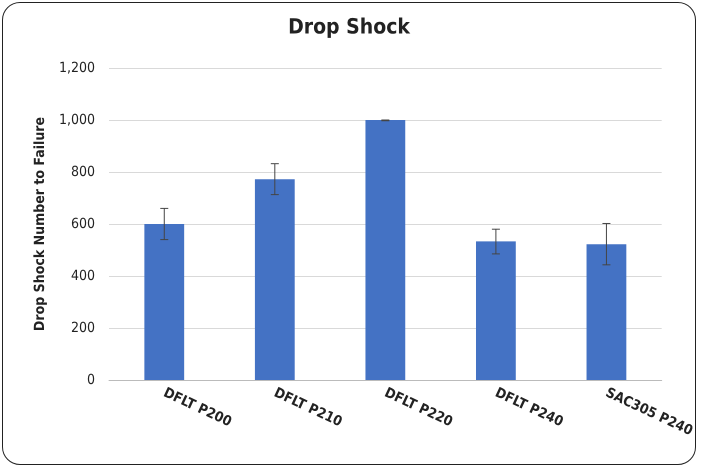 The image size is (702, 471). I want to click on x-tick-label: DFLT P240, so click(529, 407).